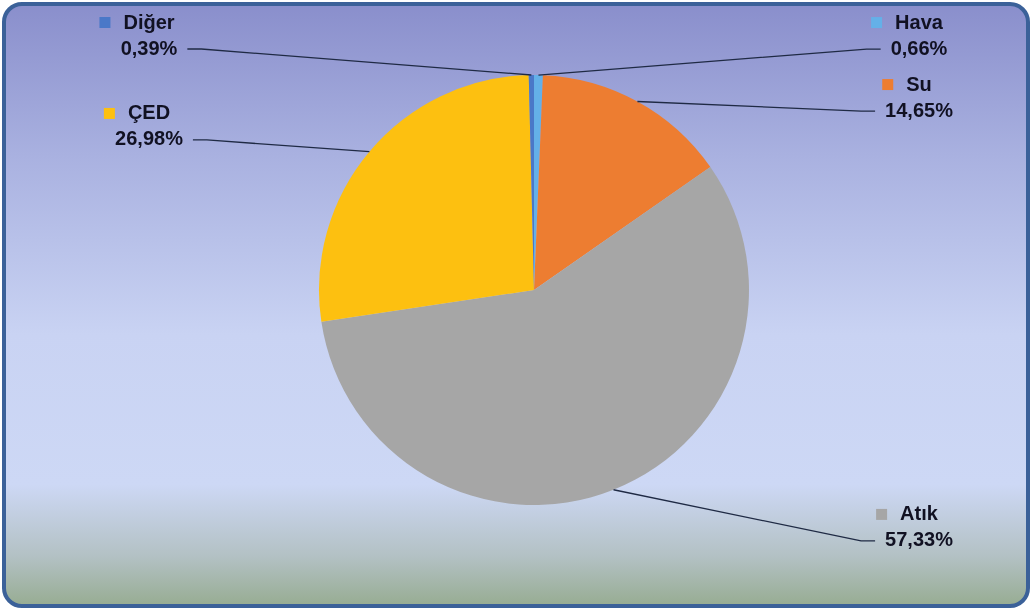 The image size is (1032, 612). I want to click on legend-label: ÇED, so click(149, 112).